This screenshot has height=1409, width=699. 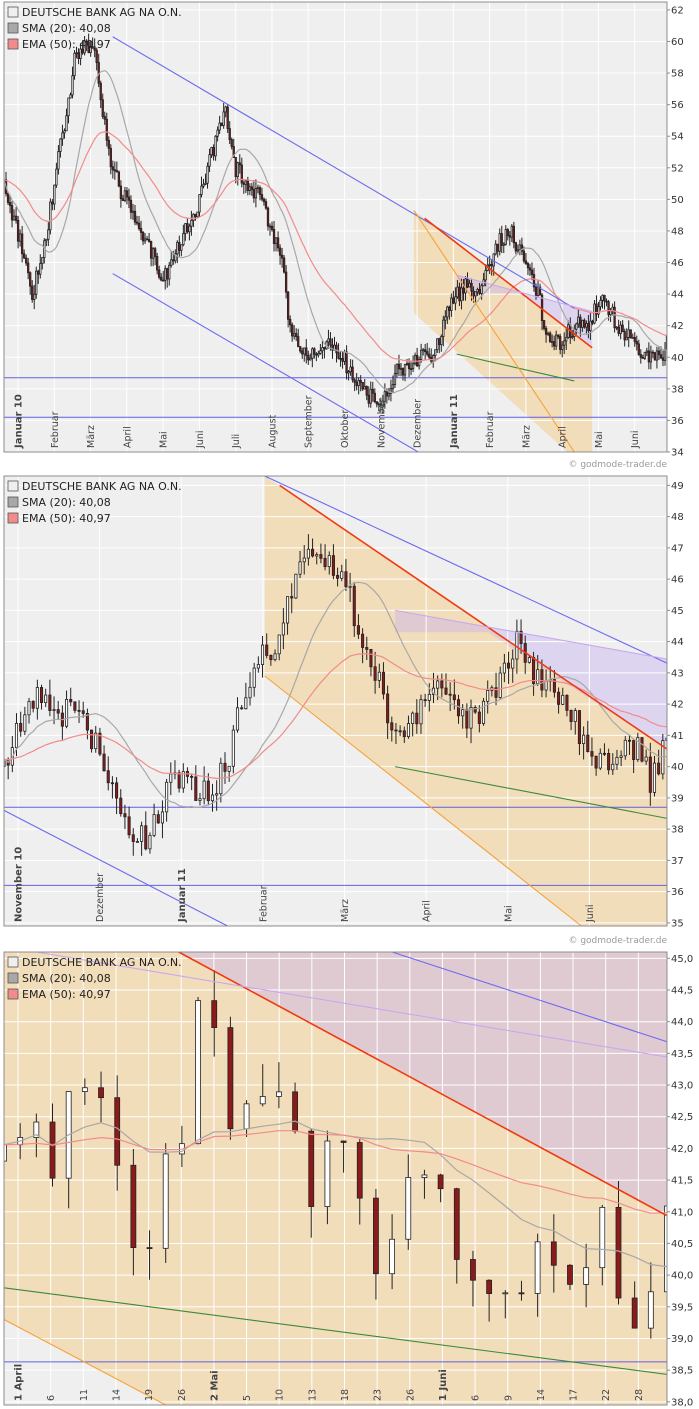 I want to click on legend-title-text: DEUTSCHE BANK AG NA O.N., so click(x=102, y=486).